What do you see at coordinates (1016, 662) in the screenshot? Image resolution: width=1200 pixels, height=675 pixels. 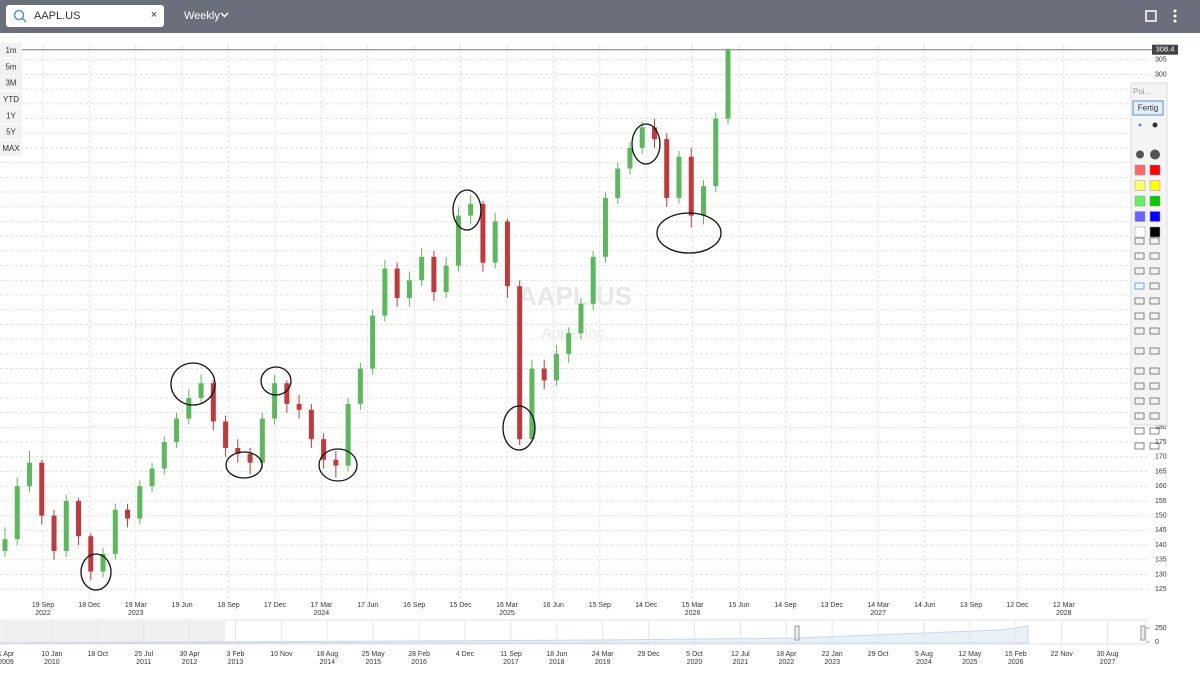 I see `navigator-year: 2026` at bounding box center [1016, 662].